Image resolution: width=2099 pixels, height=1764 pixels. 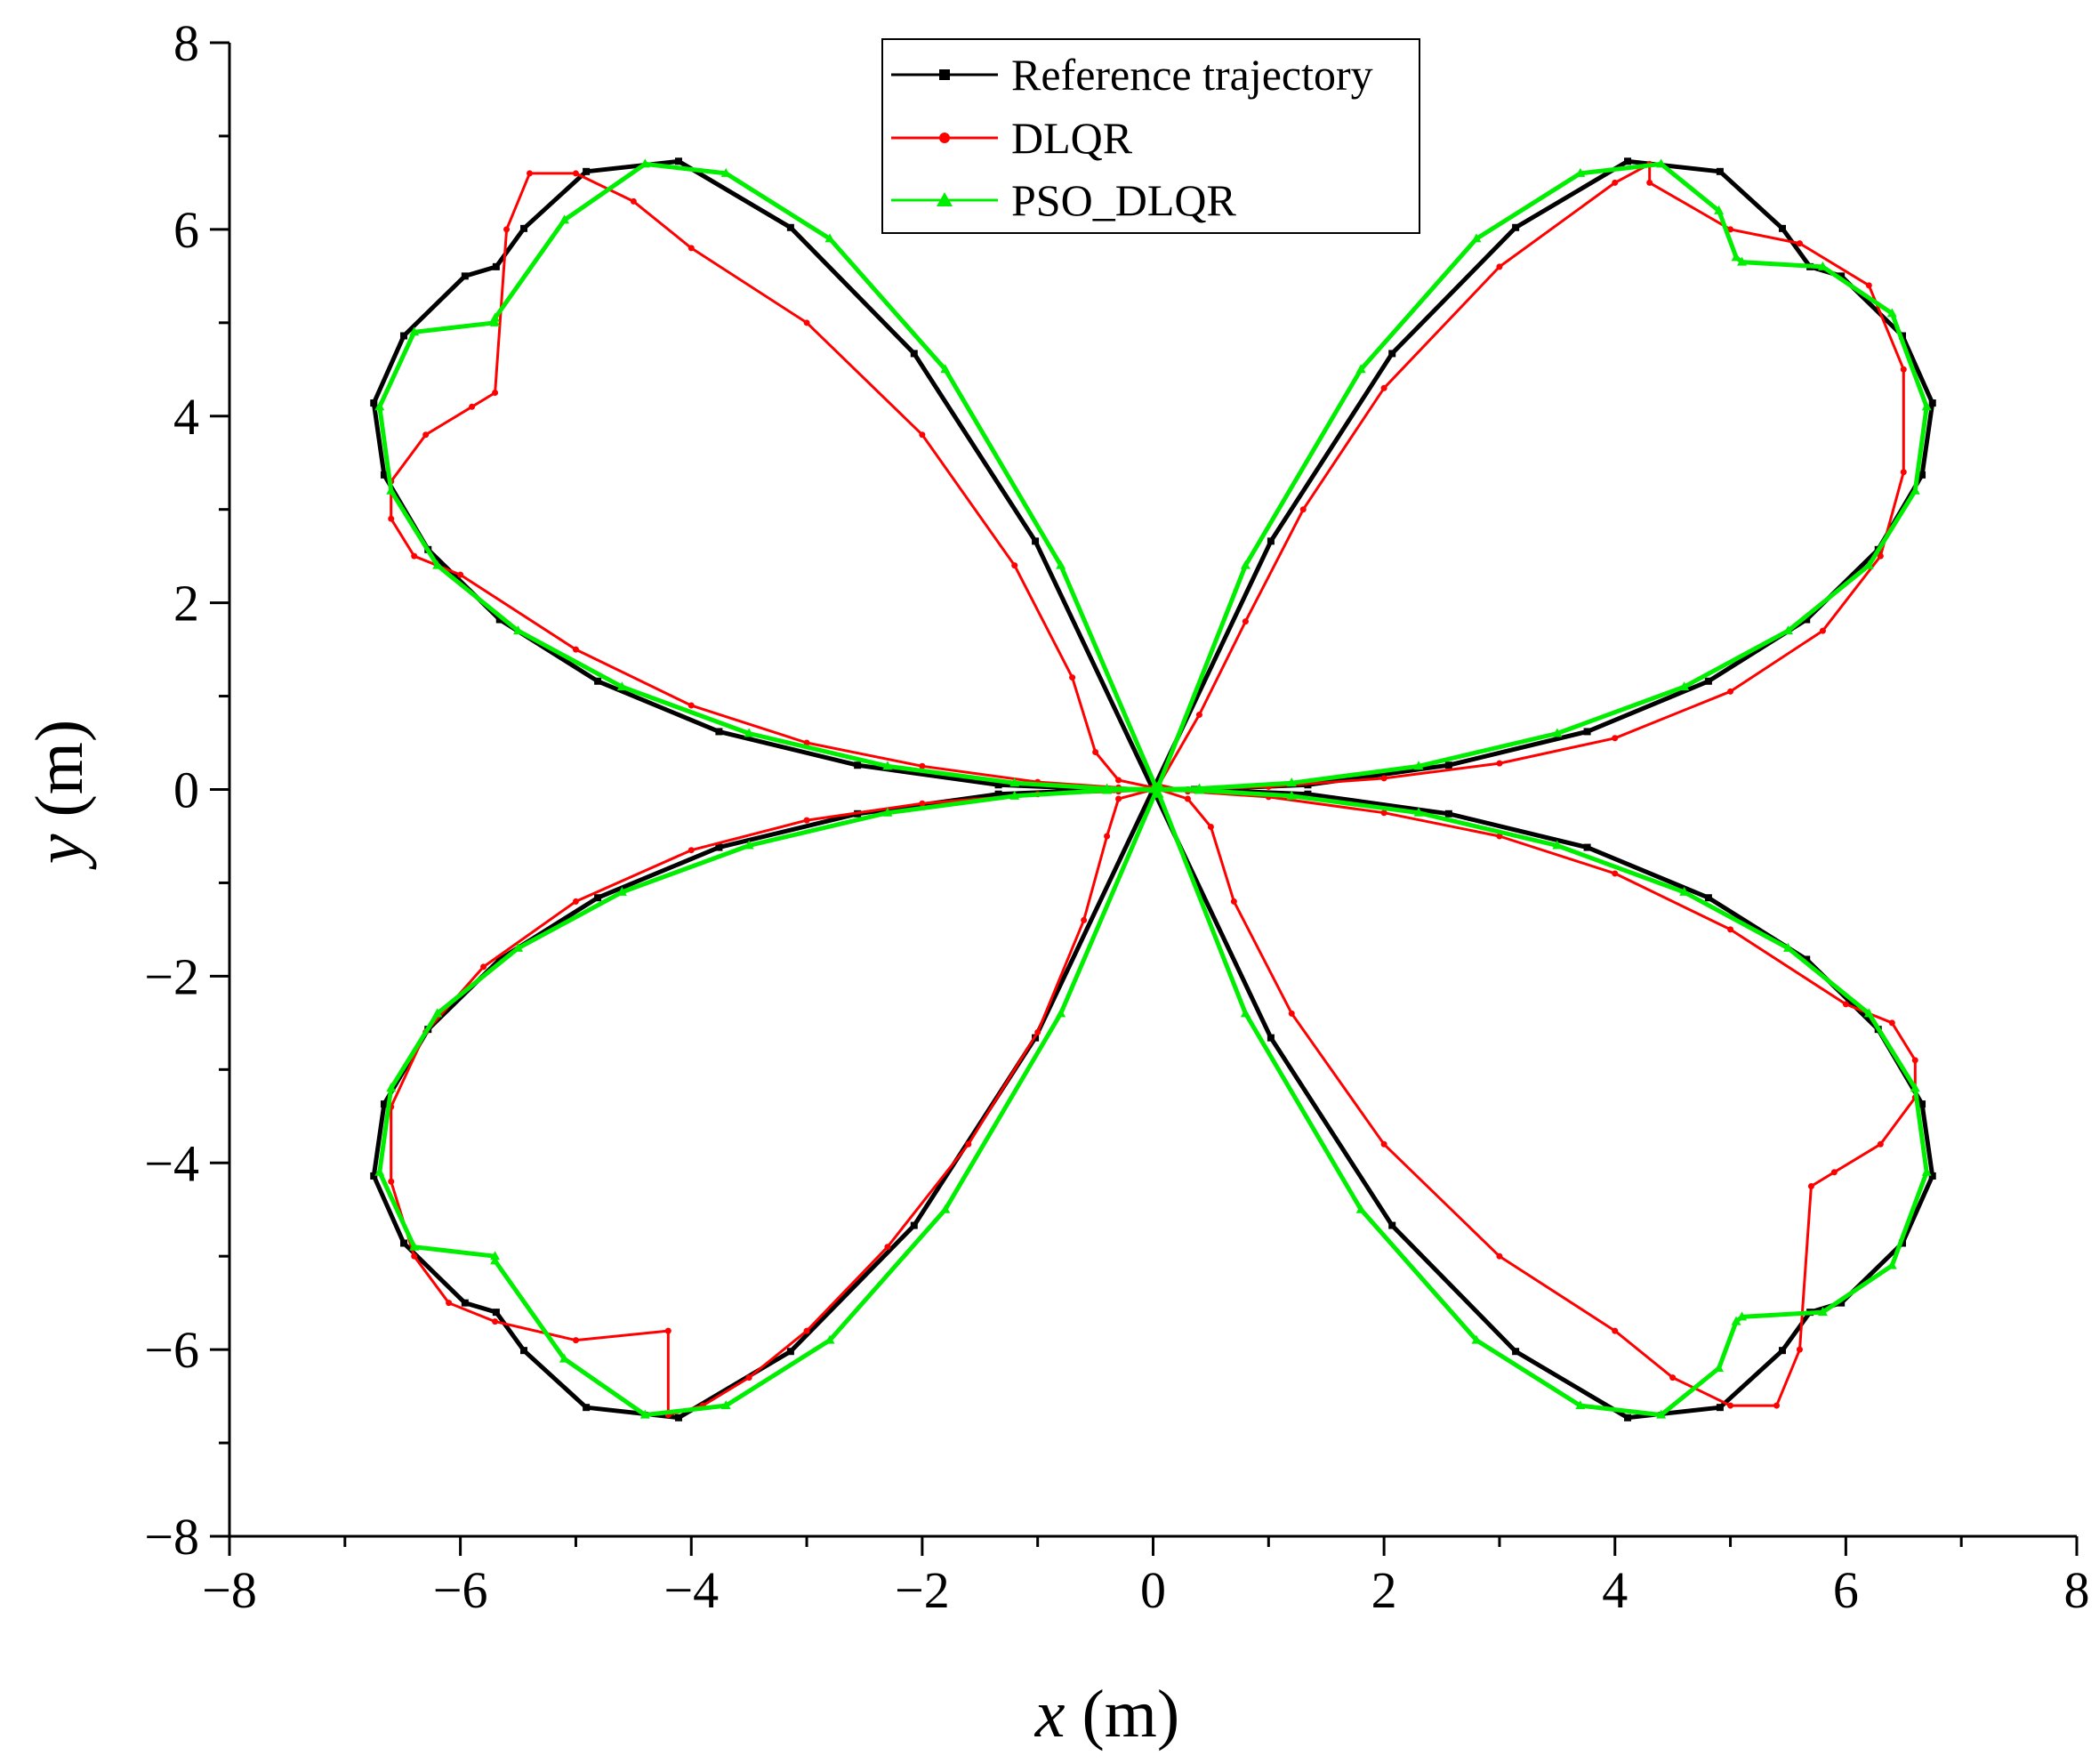 I want to click on y-tick-label: 2, so click(x=186, y=603).